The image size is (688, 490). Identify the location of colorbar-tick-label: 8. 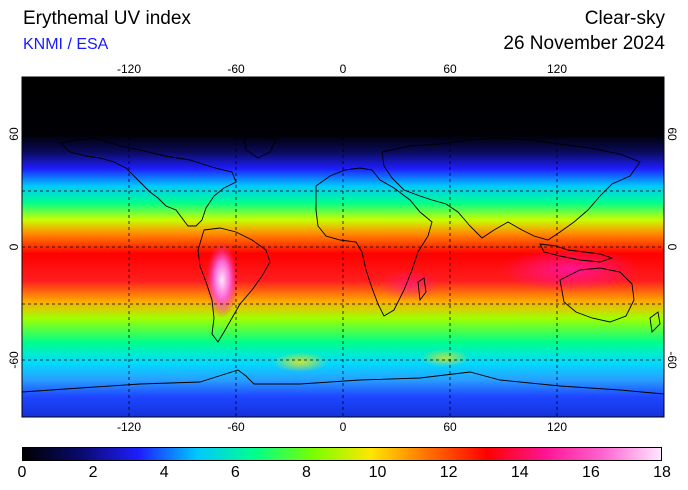
(306, 472).